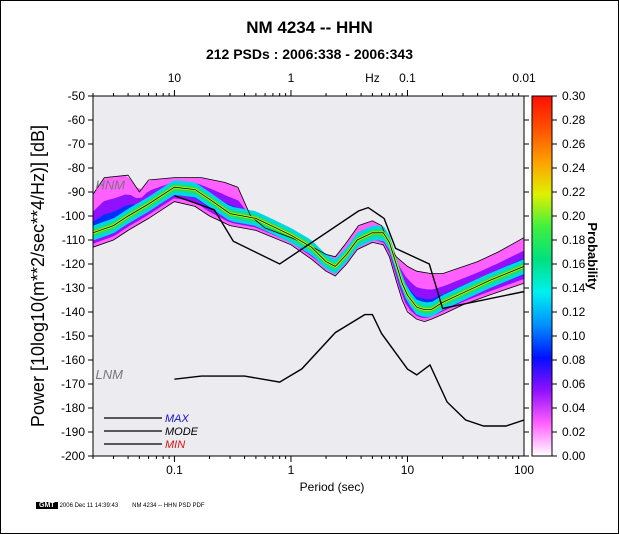 The height and width of the screenshot is (534, 619). Describe the element at coordinates (574, 312) in the screenshot. I see `colorbar-tick-label: 0.12` at that location.